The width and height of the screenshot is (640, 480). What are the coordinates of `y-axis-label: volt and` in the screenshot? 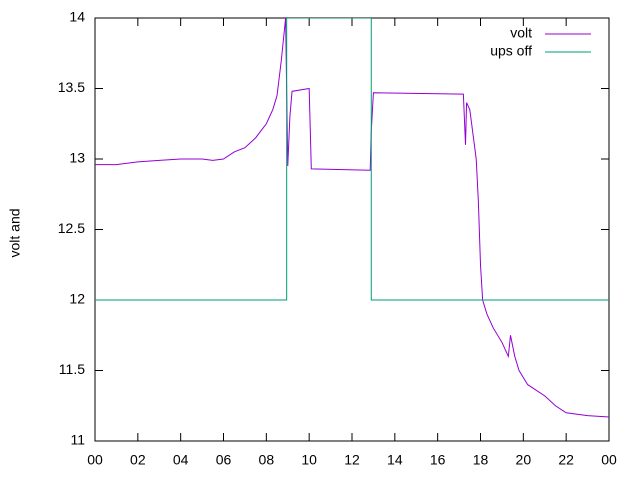 It's located at (15, 232).